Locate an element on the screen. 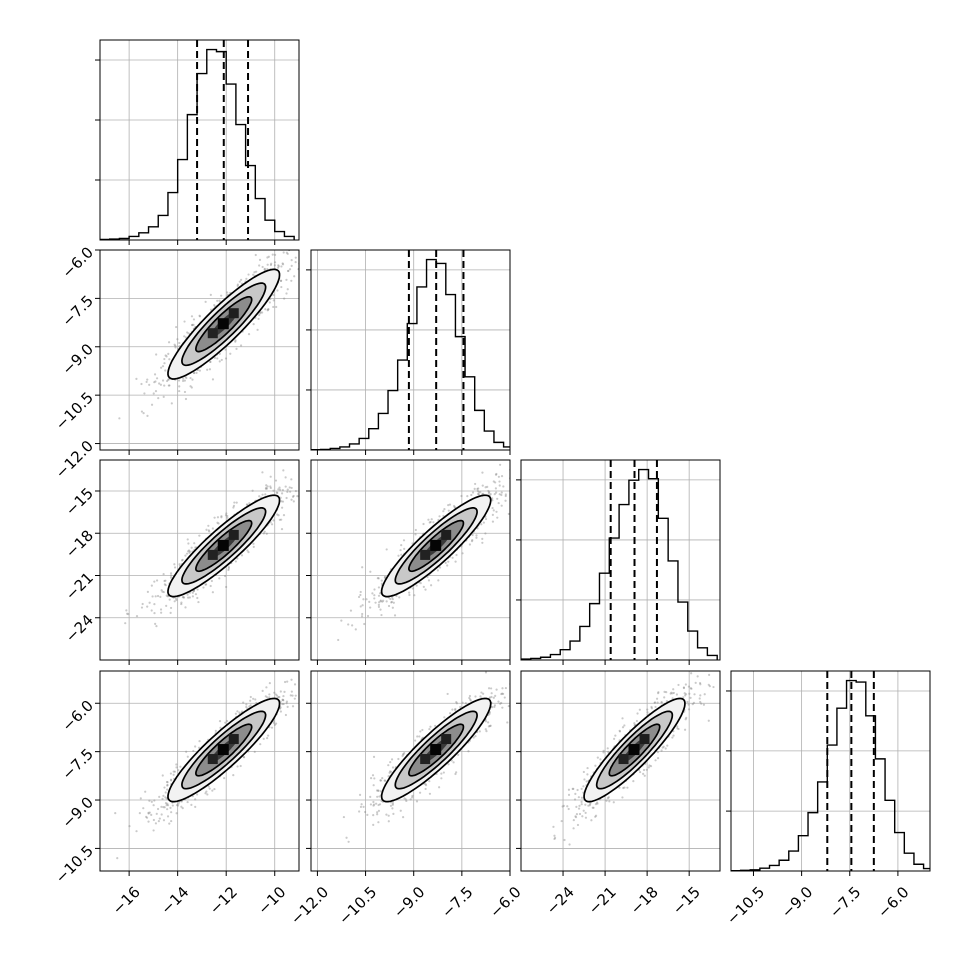 The height and width of the screenshot is (970, 970). peak-cell is located at coordinates (446, 534).